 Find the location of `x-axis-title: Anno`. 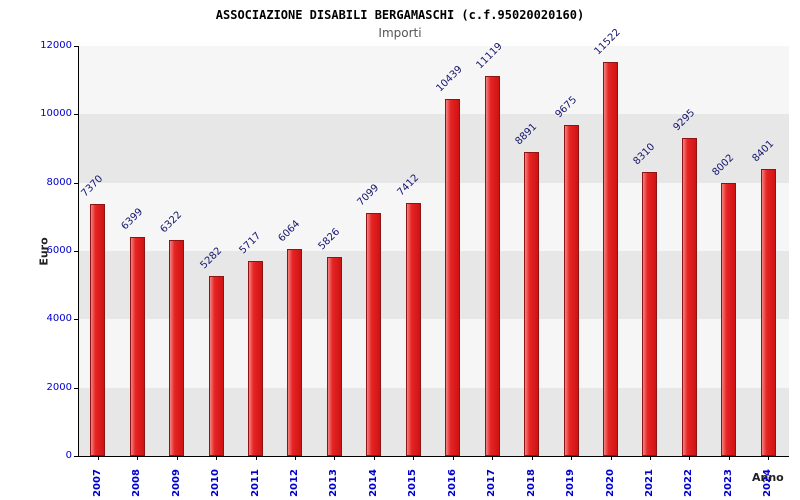

x-axis-title: Anno is located at coordinates (768, 477).